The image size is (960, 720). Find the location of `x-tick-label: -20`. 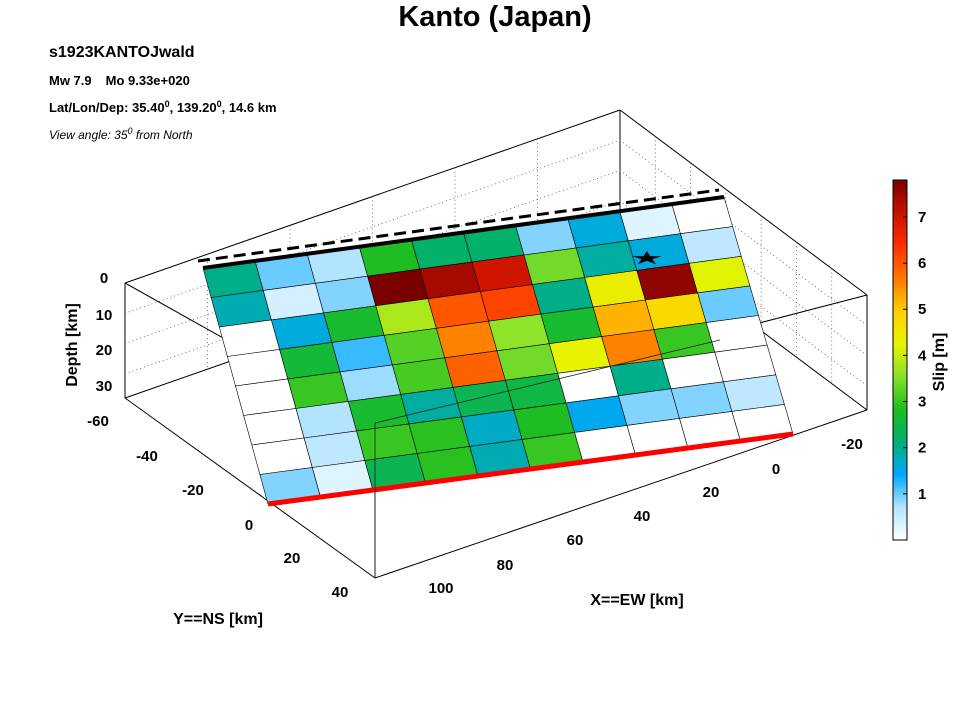

x-tick-label: -20 is located at coordinates (852, 444).